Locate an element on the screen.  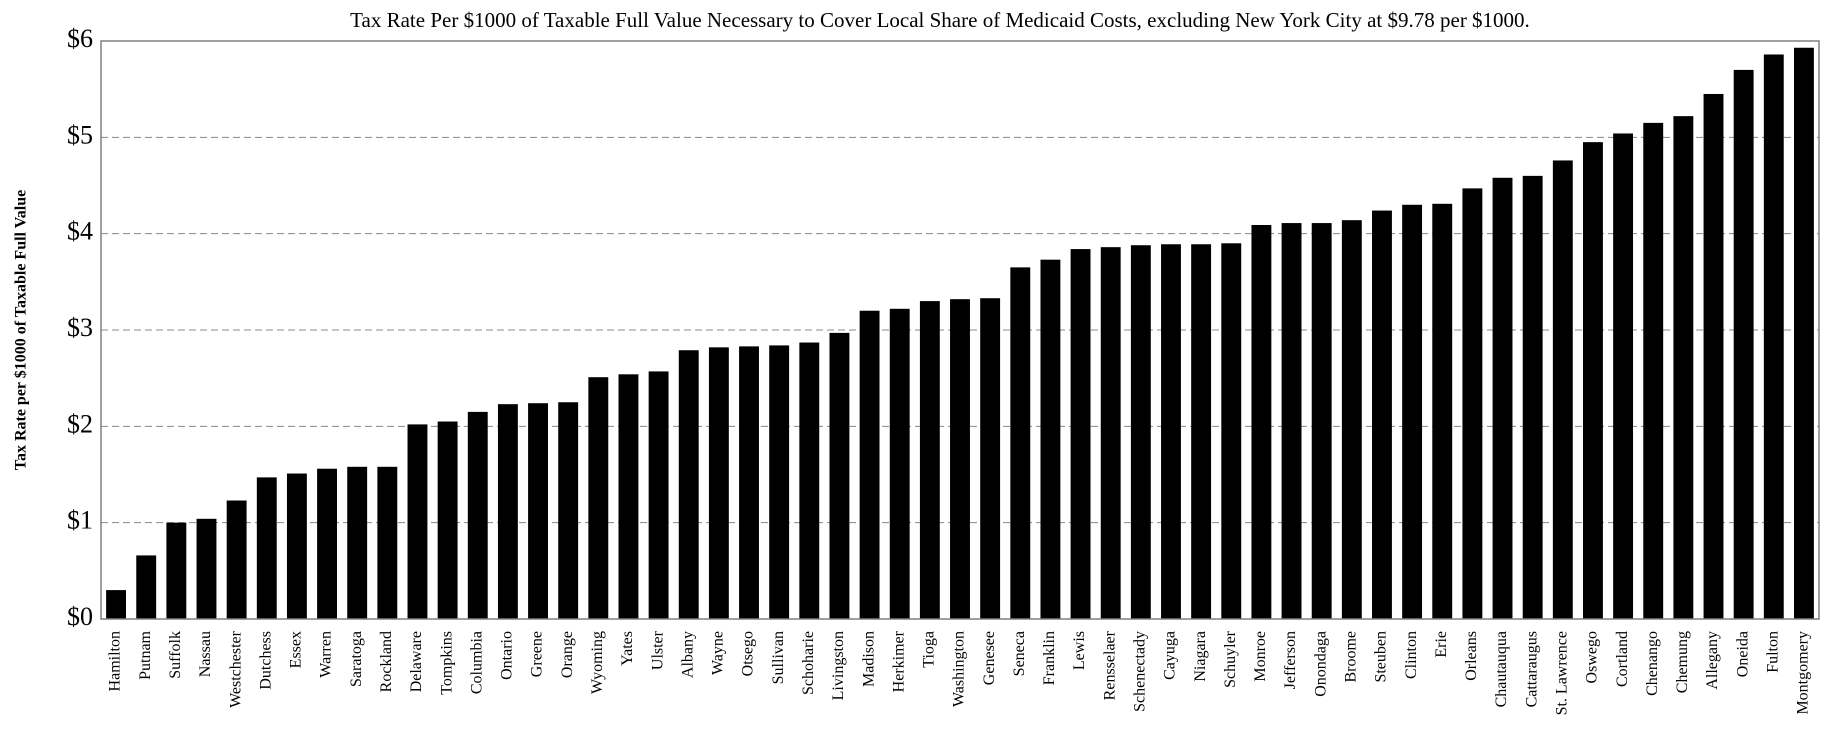
x-tick-label: Putnam is located at coordinates (145, 654).